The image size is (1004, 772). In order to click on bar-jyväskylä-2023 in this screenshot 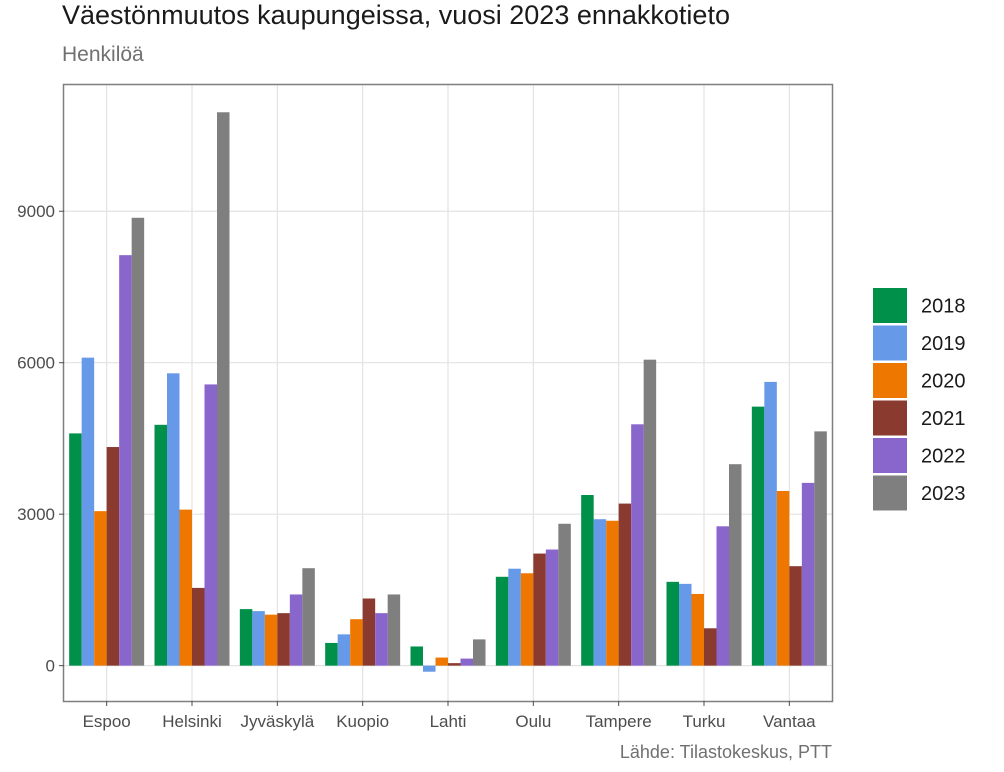, I will do `click(308, 617)`.